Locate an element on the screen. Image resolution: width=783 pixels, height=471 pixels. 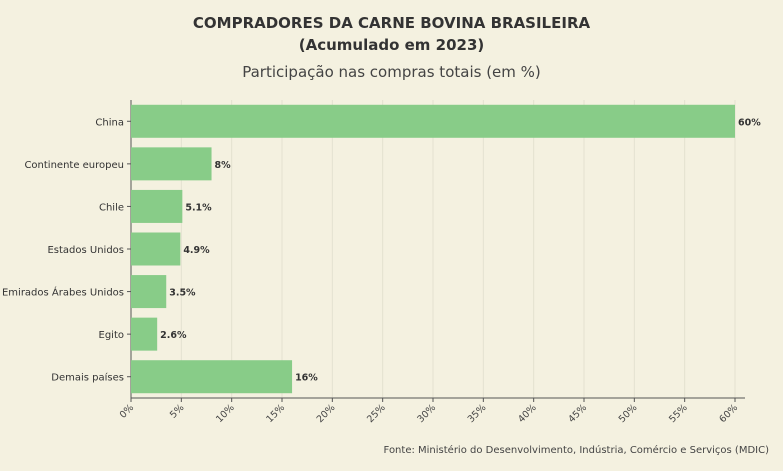
value-label: 5.1% is located at coordinates (198, 207).